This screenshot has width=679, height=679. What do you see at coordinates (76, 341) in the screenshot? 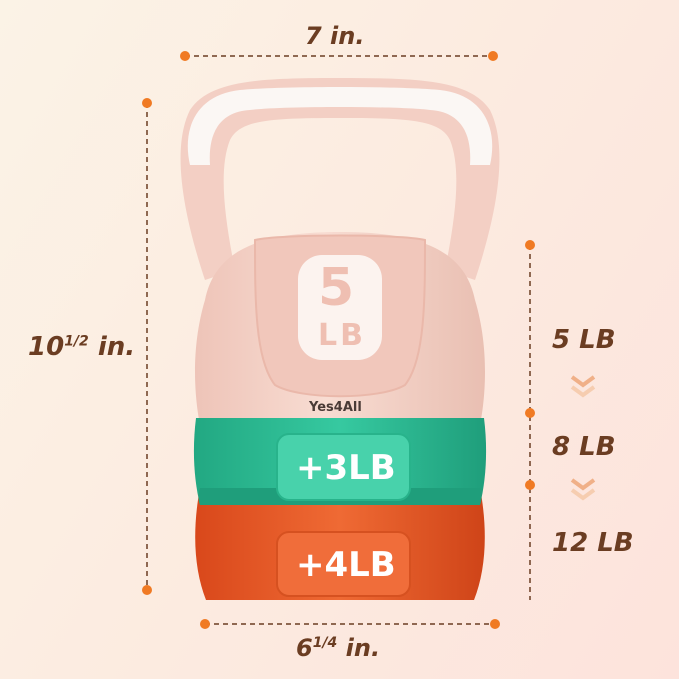
I see `height-fraction: 1/2` at bounding box center [76, 341].